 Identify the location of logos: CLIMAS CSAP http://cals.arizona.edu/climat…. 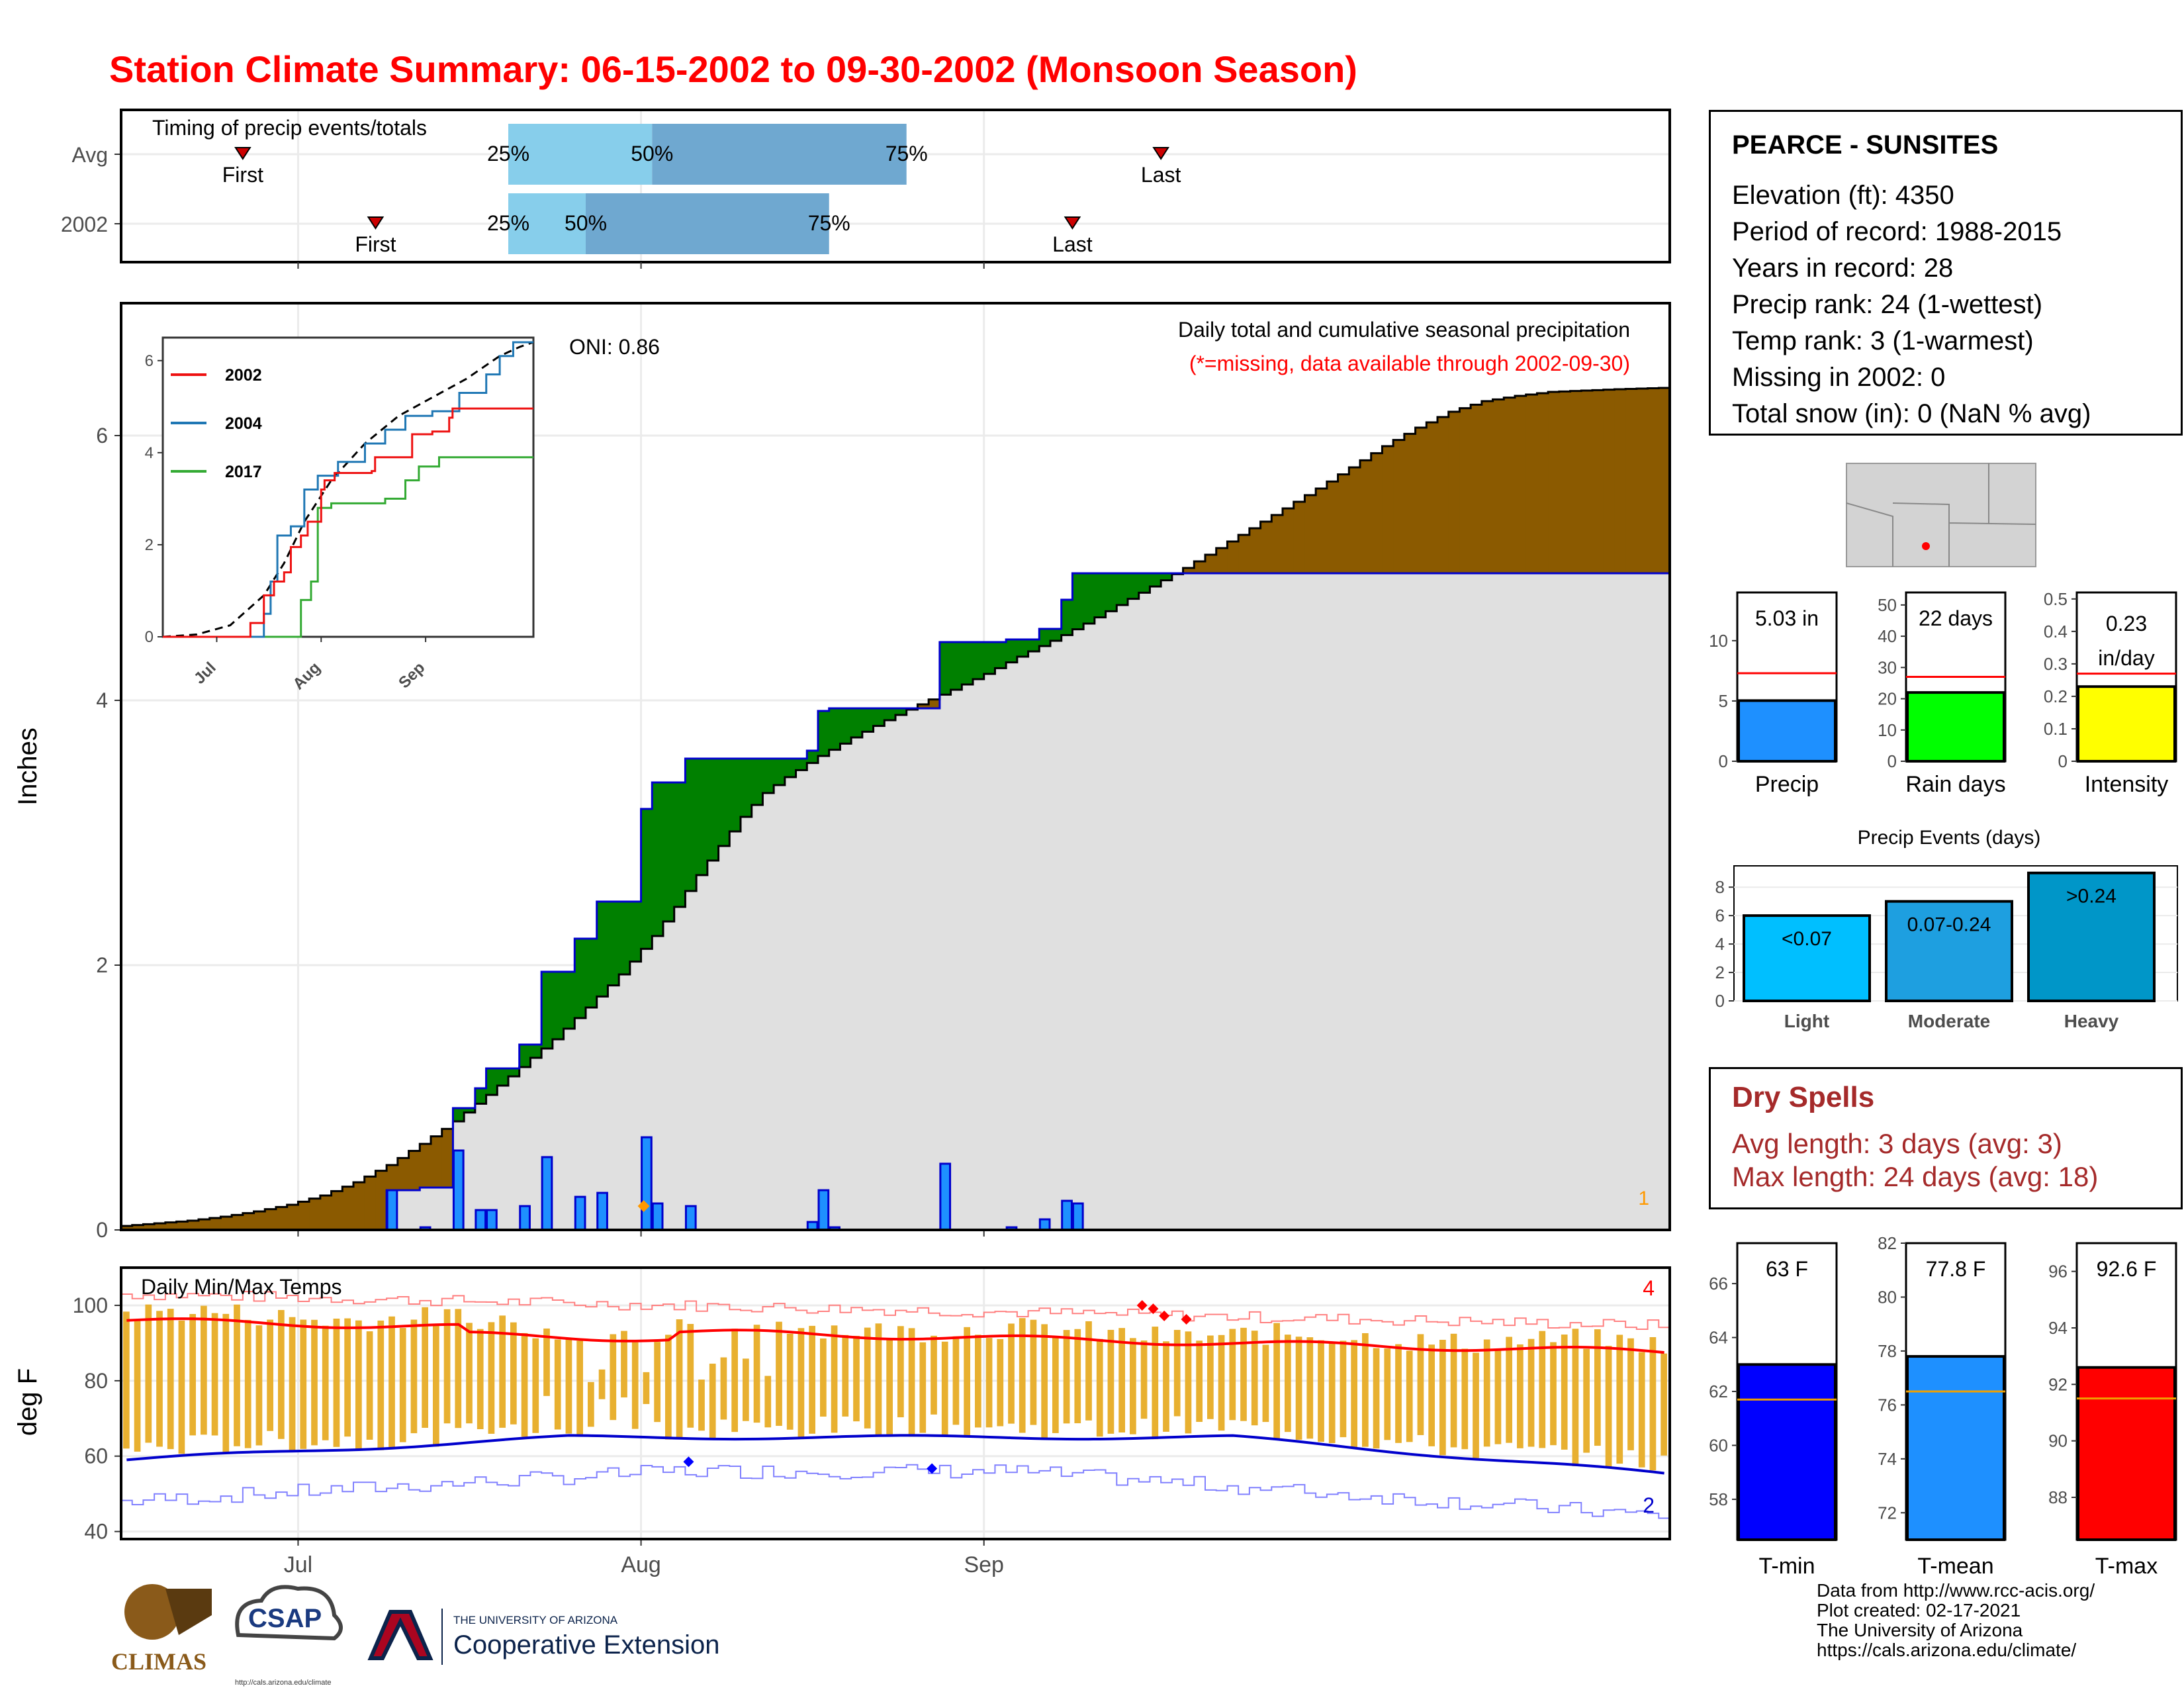
(415, 1635).